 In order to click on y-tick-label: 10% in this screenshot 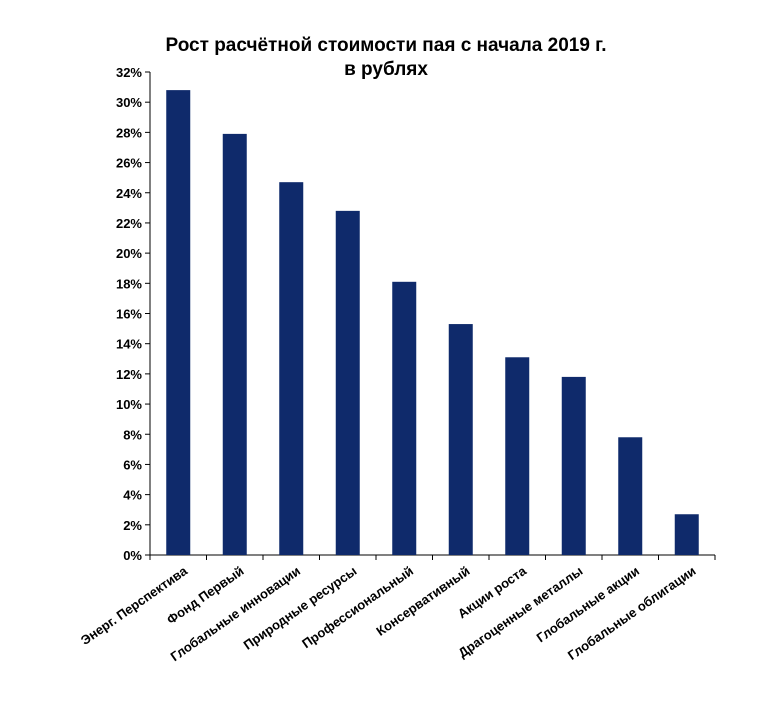, I will do `click(129, 404)`.